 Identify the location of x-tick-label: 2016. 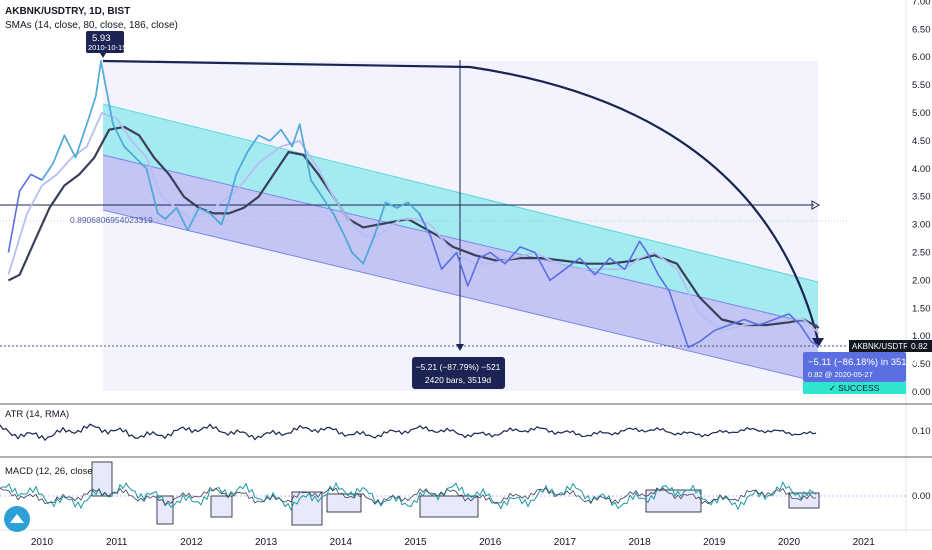
(490, 542).